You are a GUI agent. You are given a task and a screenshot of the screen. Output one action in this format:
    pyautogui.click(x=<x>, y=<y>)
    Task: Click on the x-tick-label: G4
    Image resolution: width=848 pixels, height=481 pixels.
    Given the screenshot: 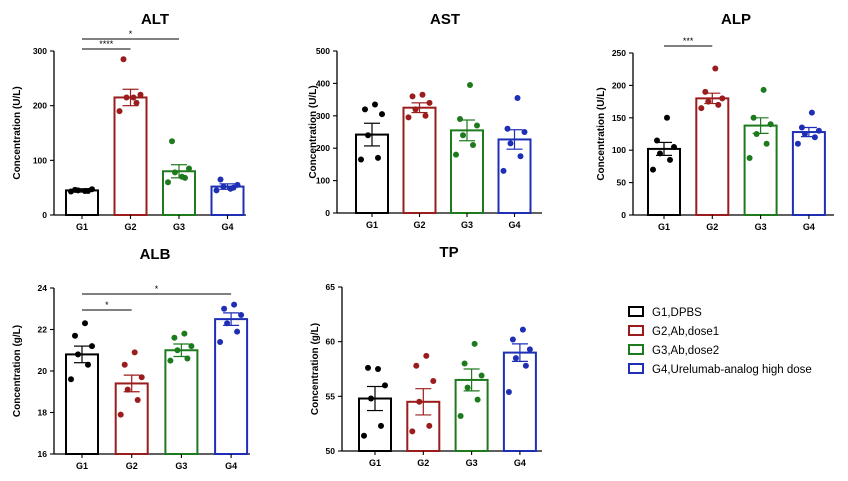 What is the action you would take?
    pyautogui.click(x=231, y=466)
    